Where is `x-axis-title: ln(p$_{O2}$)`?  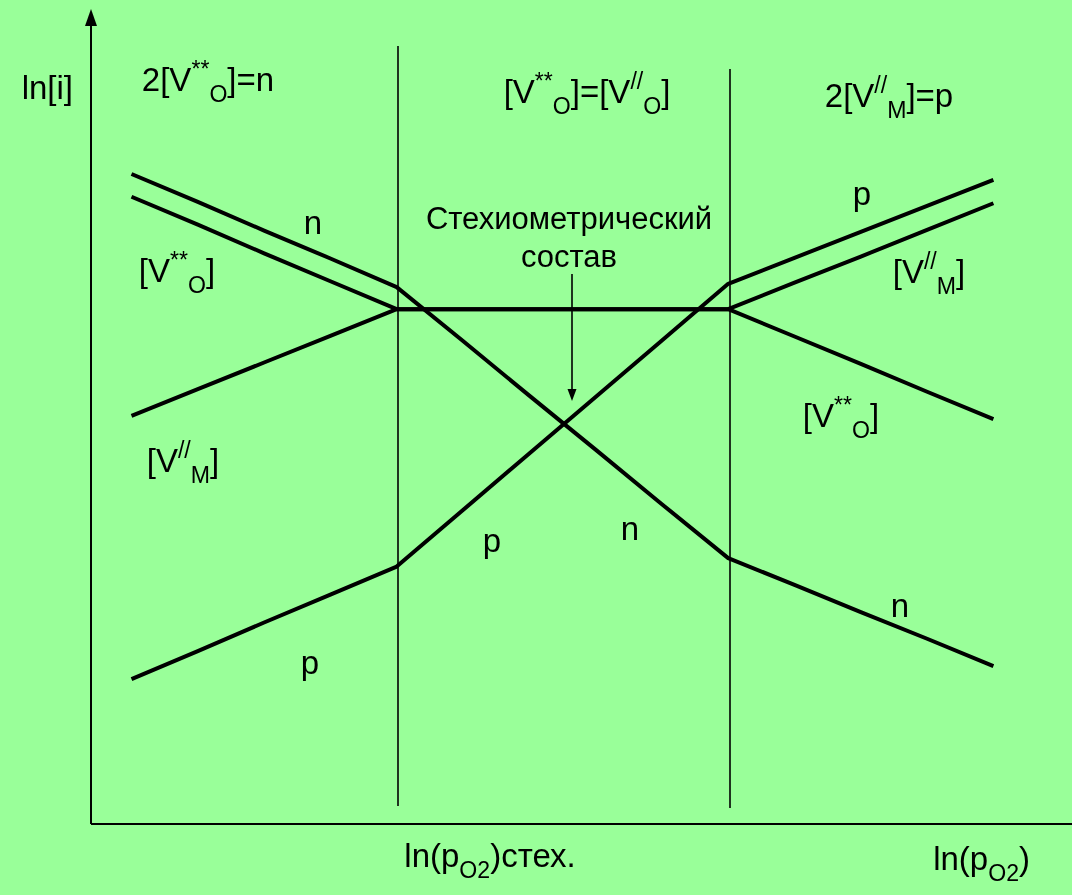 x-axis-title: ln(p$_{O2}$) is located at coordinates (981, 862).